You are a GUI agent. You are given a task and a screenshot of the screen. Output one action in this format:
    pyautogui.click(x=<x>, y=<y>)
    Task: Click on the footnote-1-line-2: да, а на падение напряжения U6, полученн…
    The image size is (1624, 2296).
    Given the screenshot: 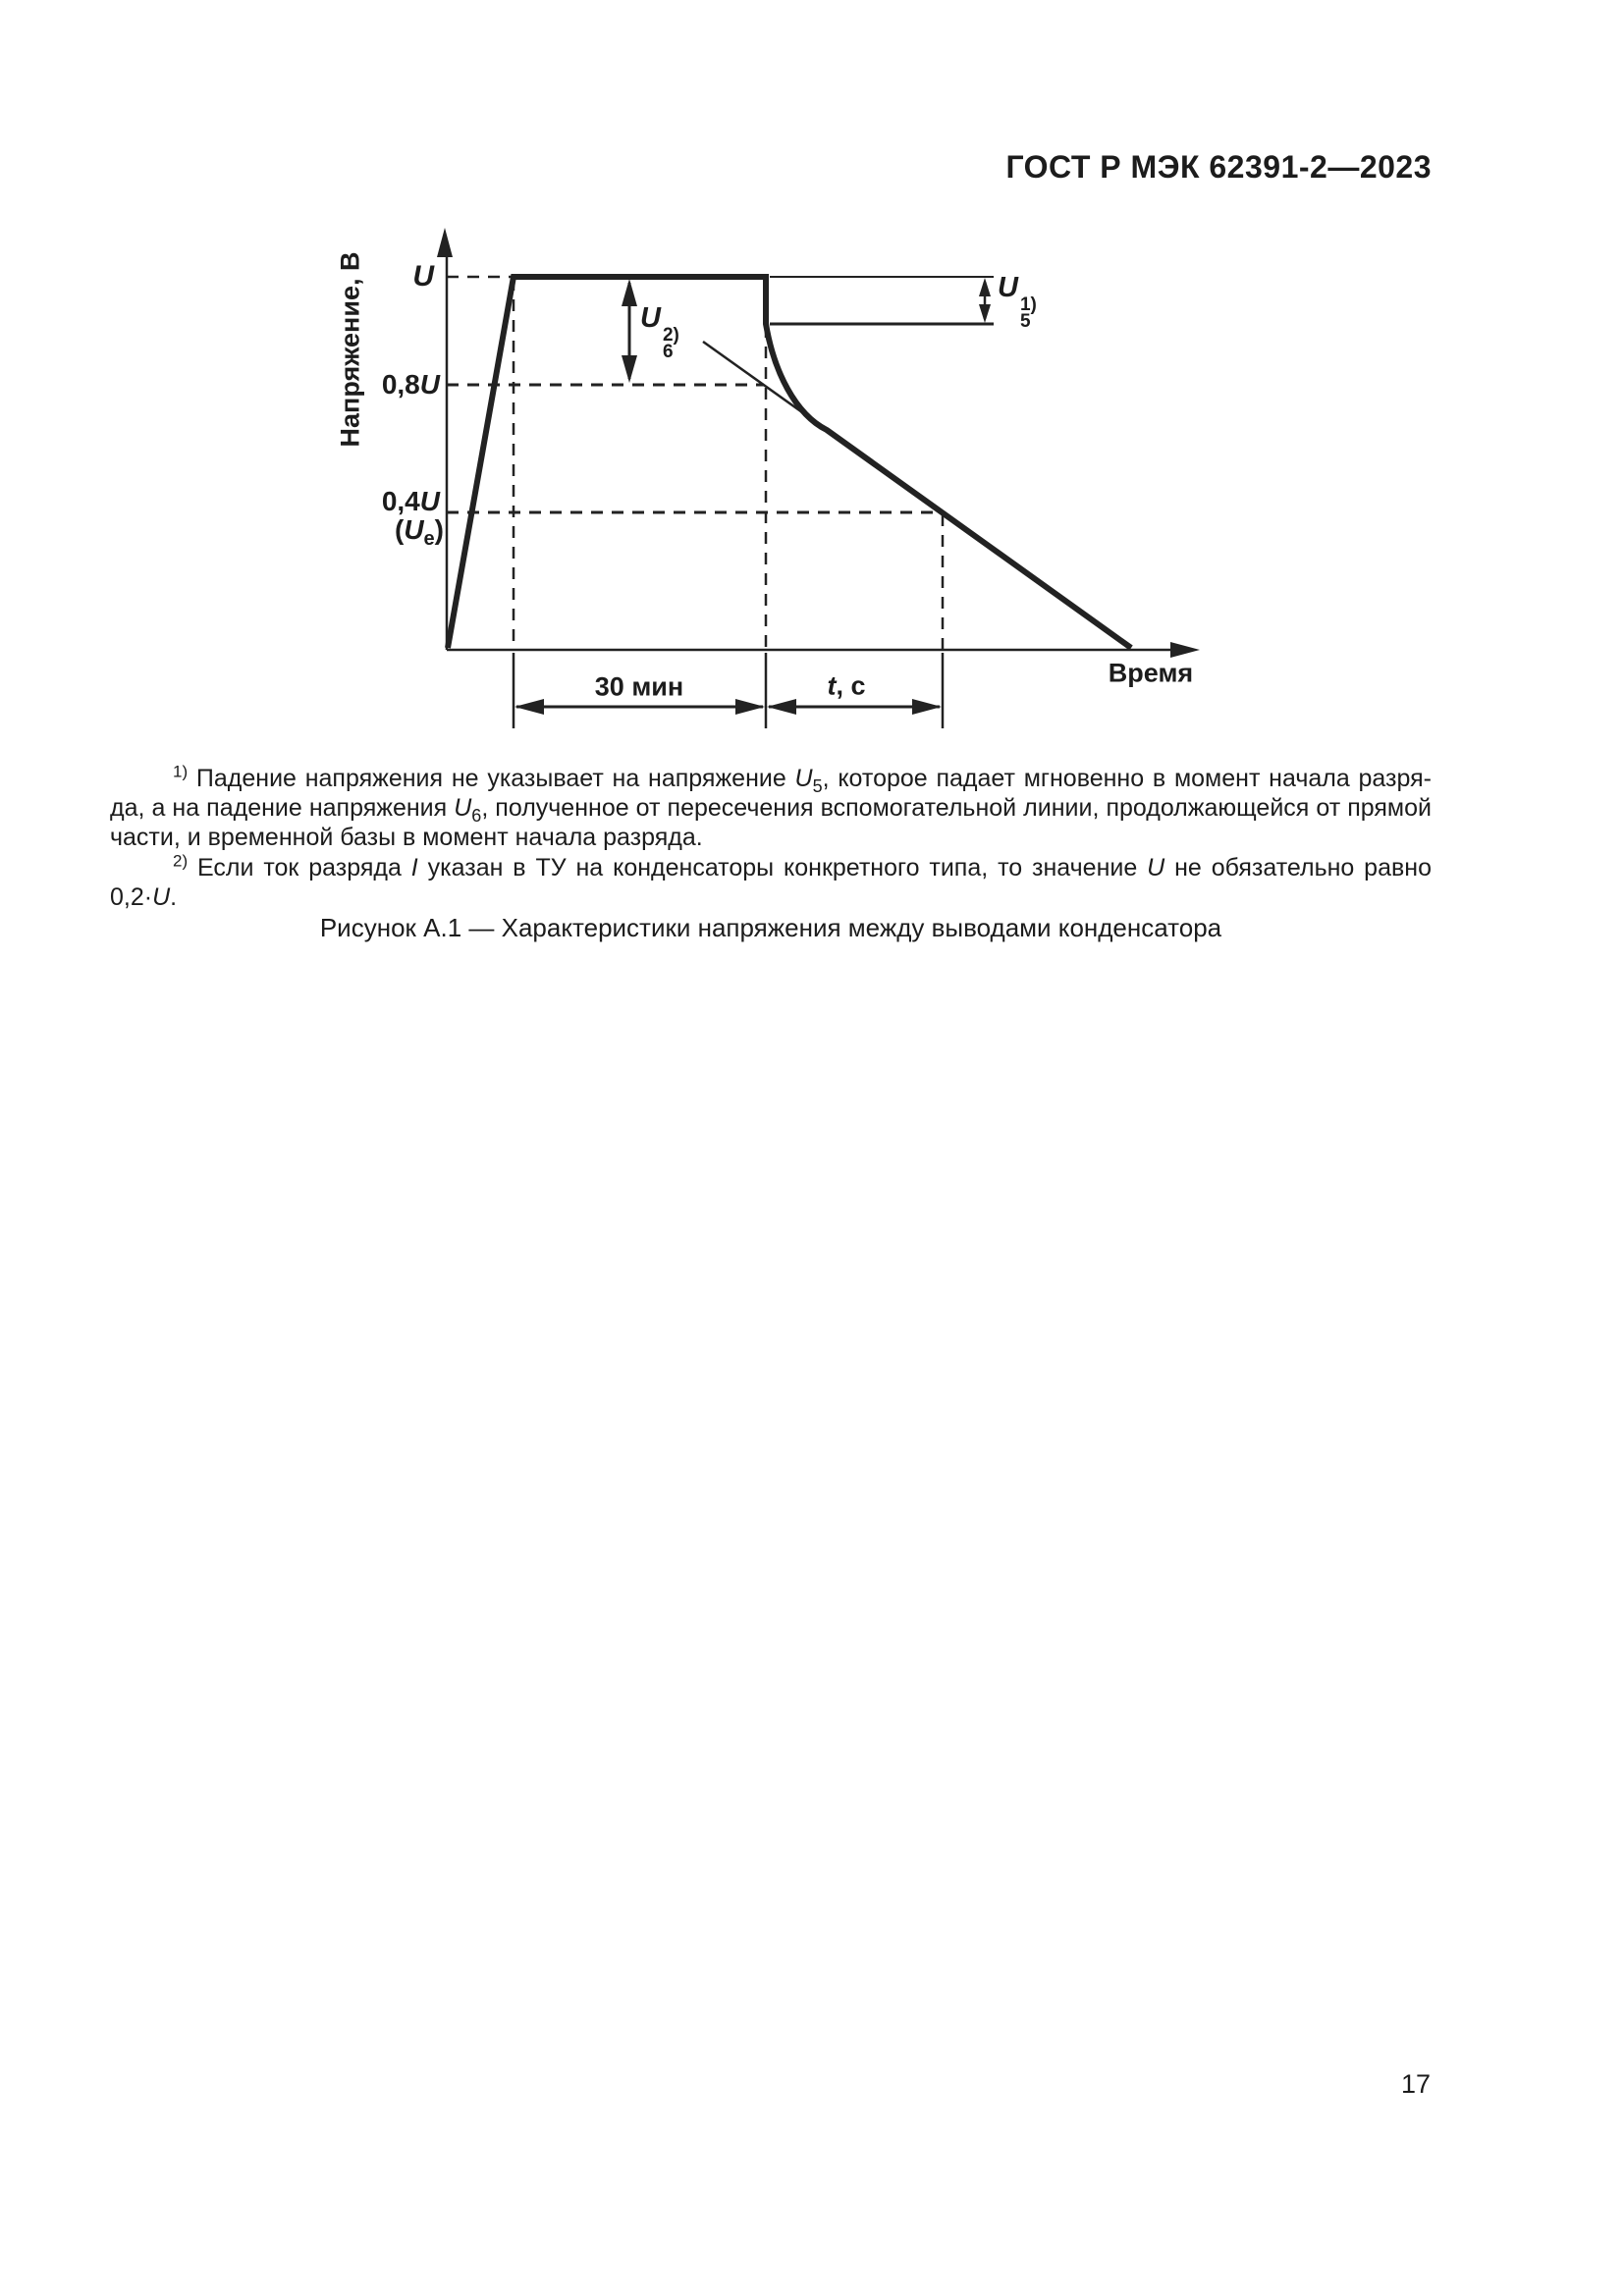 What is the action you would take?
    pyautogui.click(x=771, y=810)
    